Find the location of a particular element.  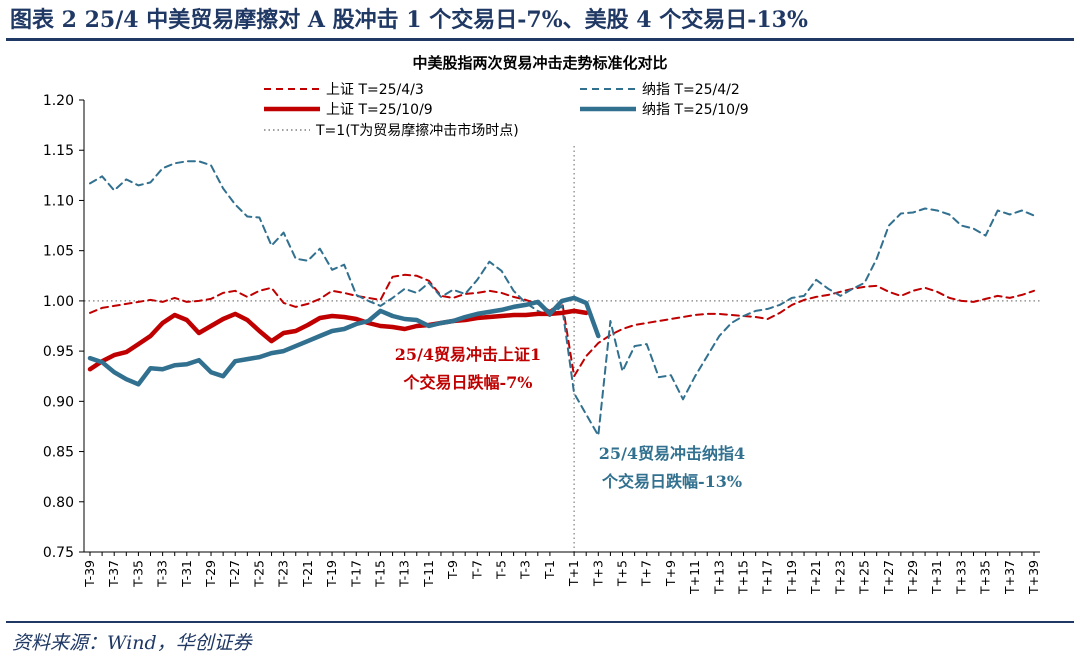

x-tick-label: T+27 is located at coordinates (888, 577).